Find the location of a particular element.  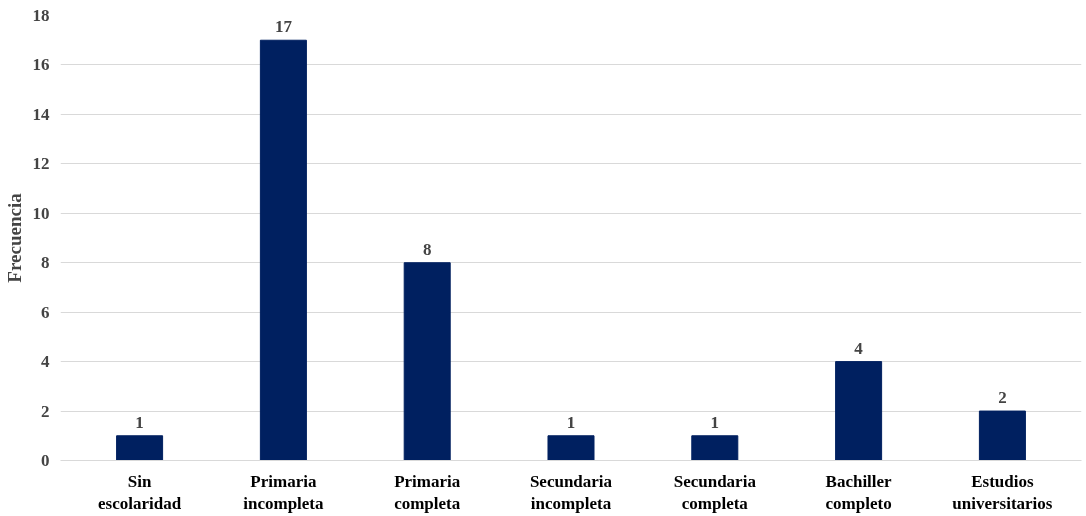

x-tick-label: Secundaria completa is located at coordinates (715, 492).